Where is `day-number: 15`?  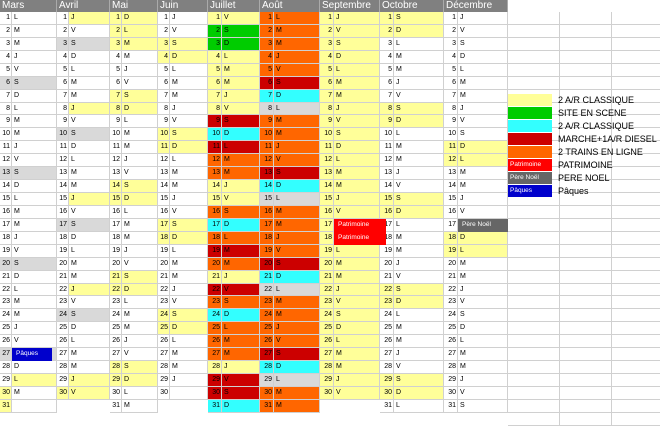 day-number: 15 is located at coordinates (116, 199).